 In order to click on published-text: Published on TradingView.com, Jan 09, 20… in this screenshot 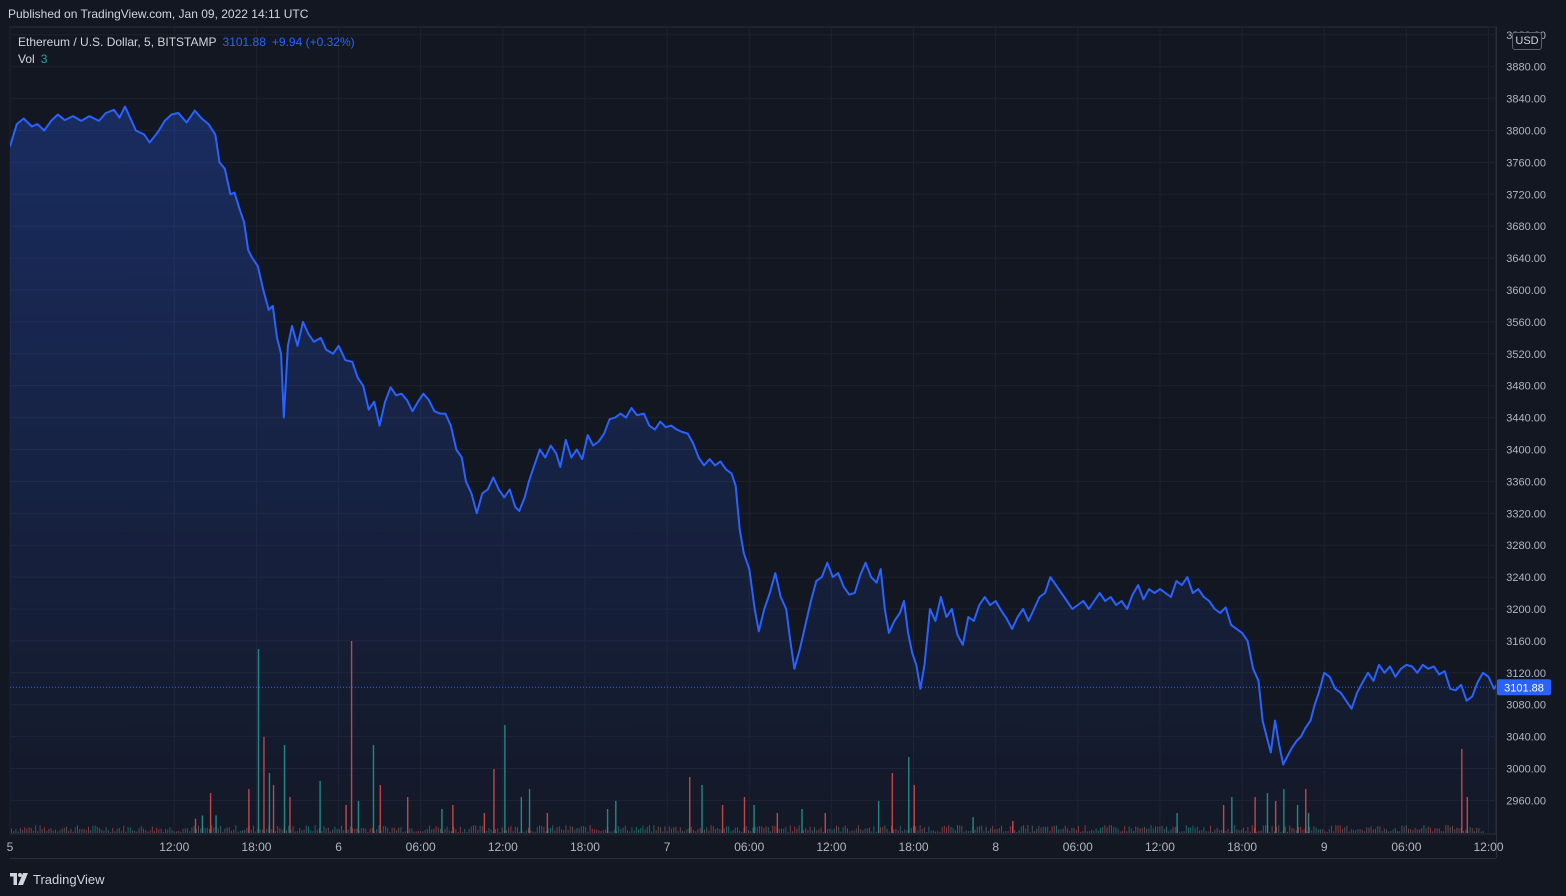, I will do `click(158, 14)`.